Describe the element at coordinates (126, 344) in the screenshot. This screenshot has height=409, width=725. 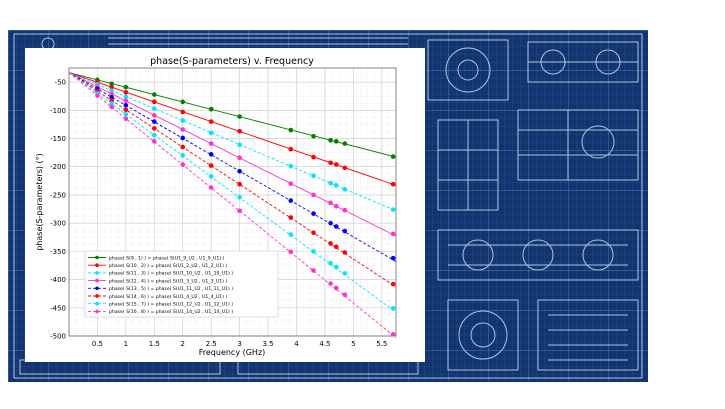
I see `x-tick-label: 1` at that location.